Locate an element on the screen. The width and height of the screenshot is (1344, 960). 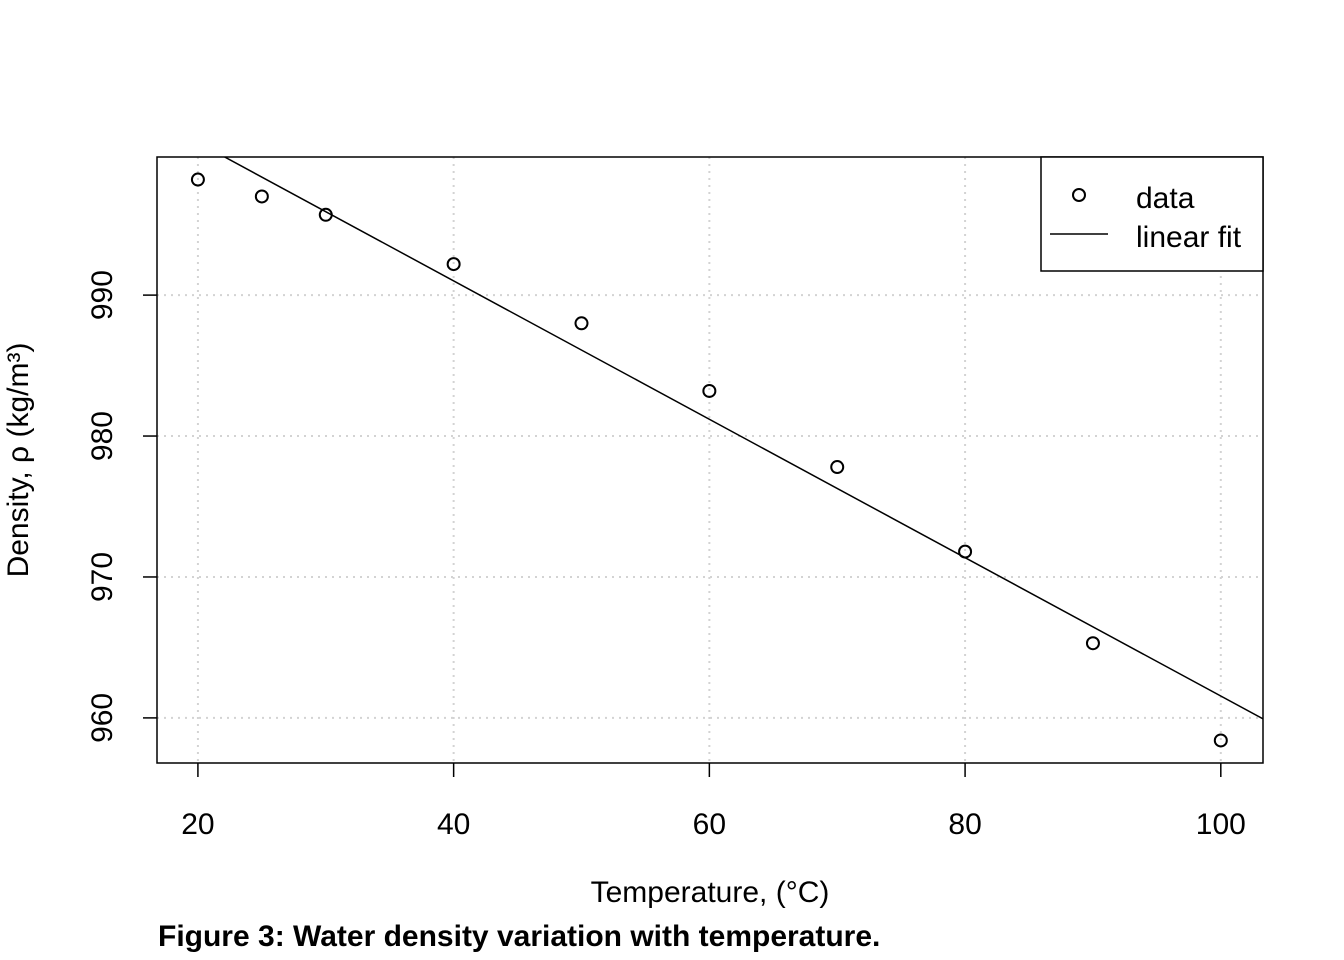
legend-box is located at coordinates (1152, 214).